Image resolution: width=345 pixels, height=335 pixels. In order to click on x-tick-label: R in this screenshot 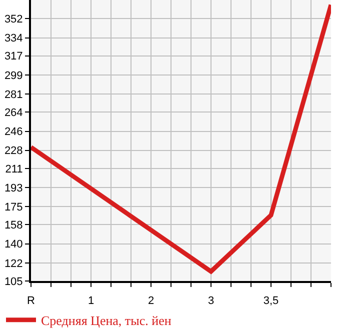, I will do `click(31, 301)`.